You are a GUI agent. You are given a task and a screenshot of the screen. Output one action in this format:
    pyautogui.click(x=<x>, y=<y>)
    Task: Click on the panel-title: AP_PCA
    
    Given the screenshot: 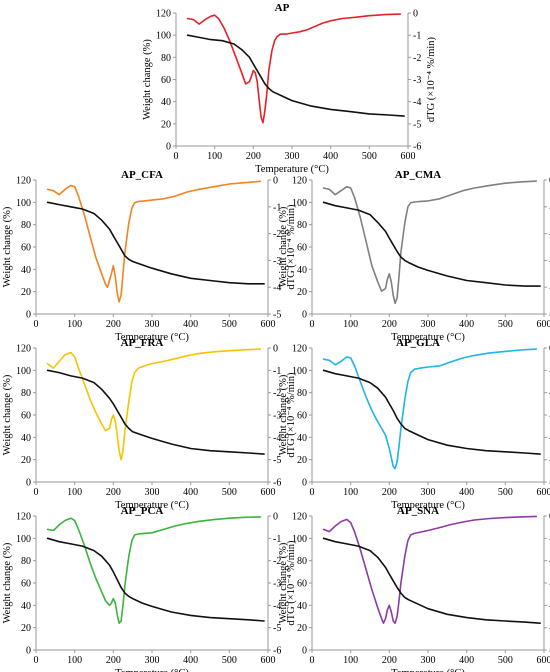 What is the action you would take?
    pyautogui.click(x=142, y=511)
    